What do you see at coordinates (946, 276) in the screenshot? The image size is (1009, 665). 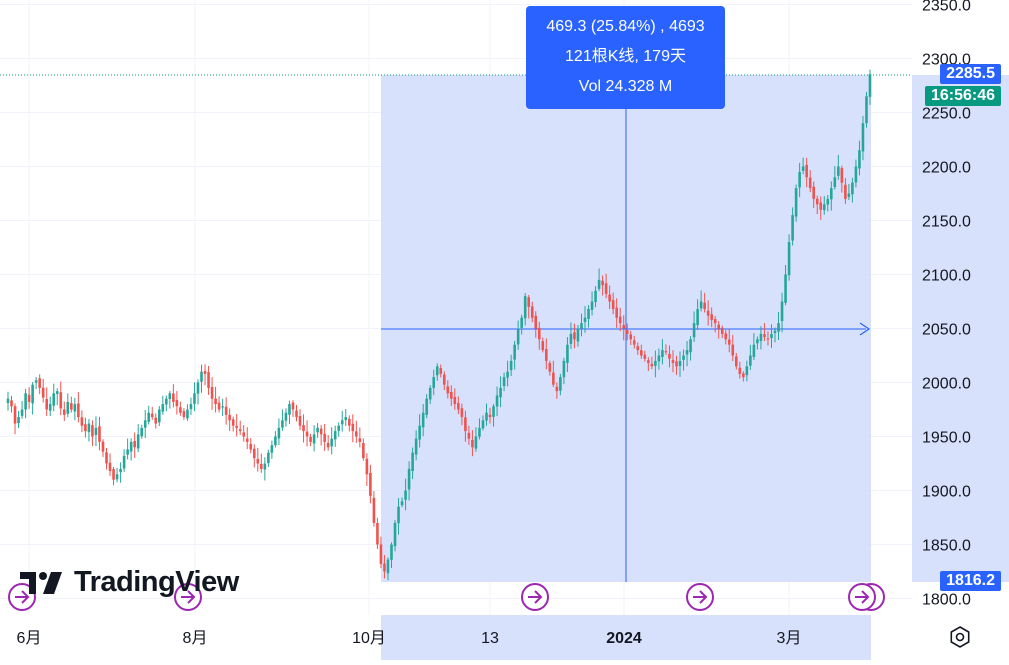 I see `price-tick-label: 2100.0` at bounding box center [946, 276].